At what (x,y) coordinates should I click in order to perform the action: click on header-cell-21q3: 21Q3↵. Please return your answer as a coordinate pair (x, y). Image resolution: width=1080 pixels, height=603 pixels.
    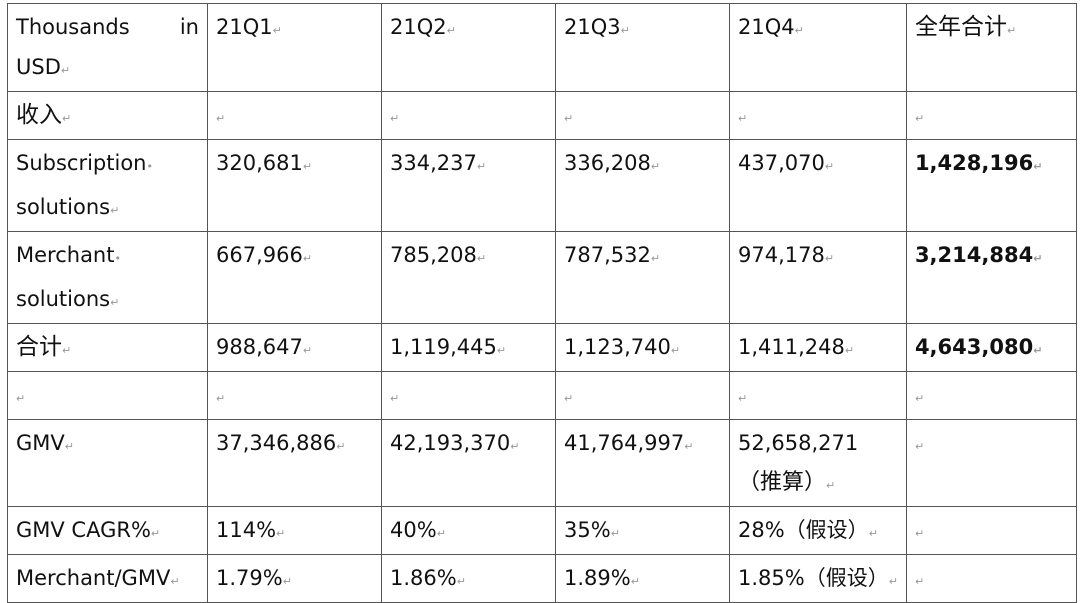
    Looking at the image, I should click on (642, 47).